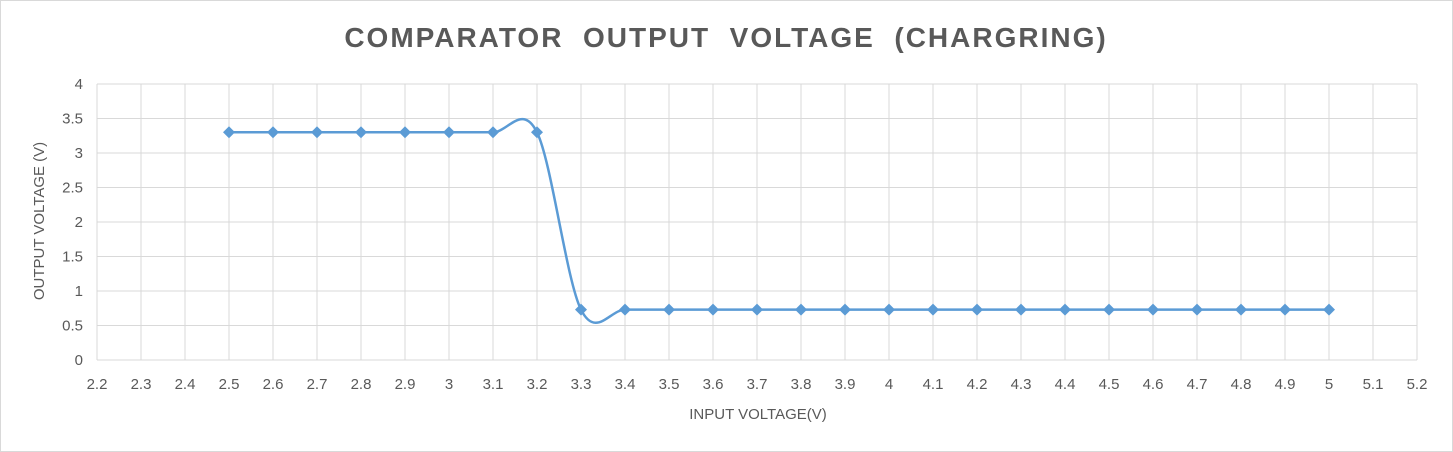  Describe the element at coordinates (493, 384) in the screenshot. I see `x-tick-label: 3.1` at that location.